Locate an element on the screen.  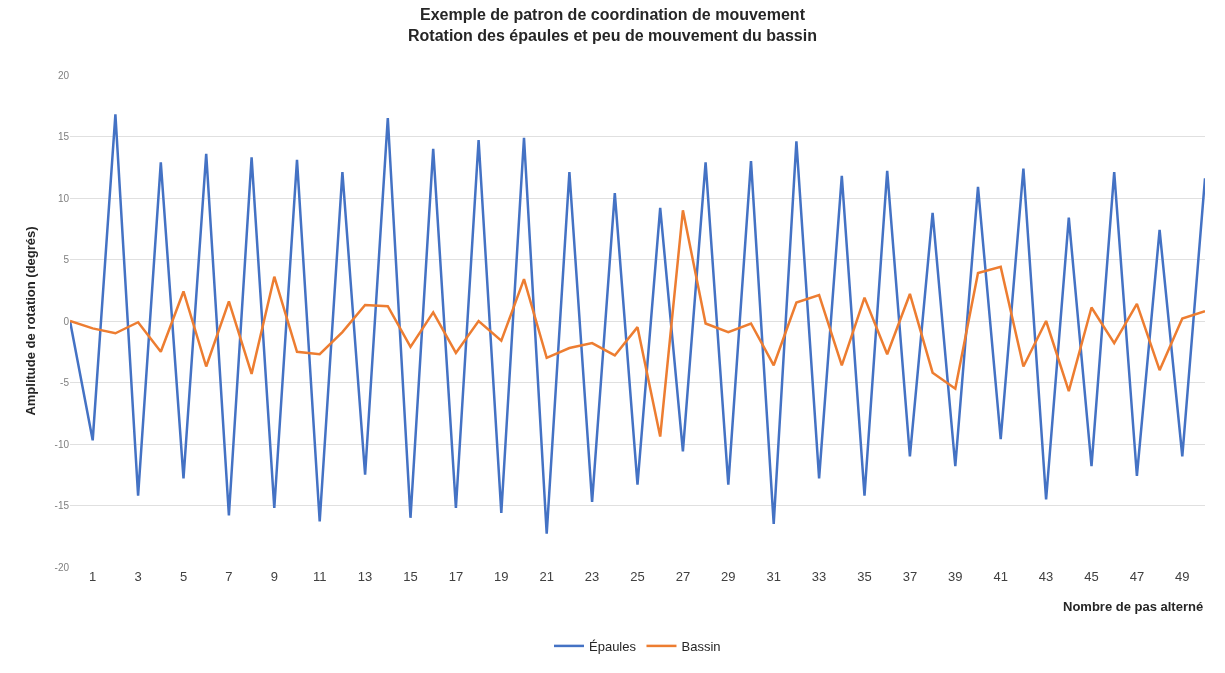
x-tick-label: 37 is located at coordinates (910, 576).